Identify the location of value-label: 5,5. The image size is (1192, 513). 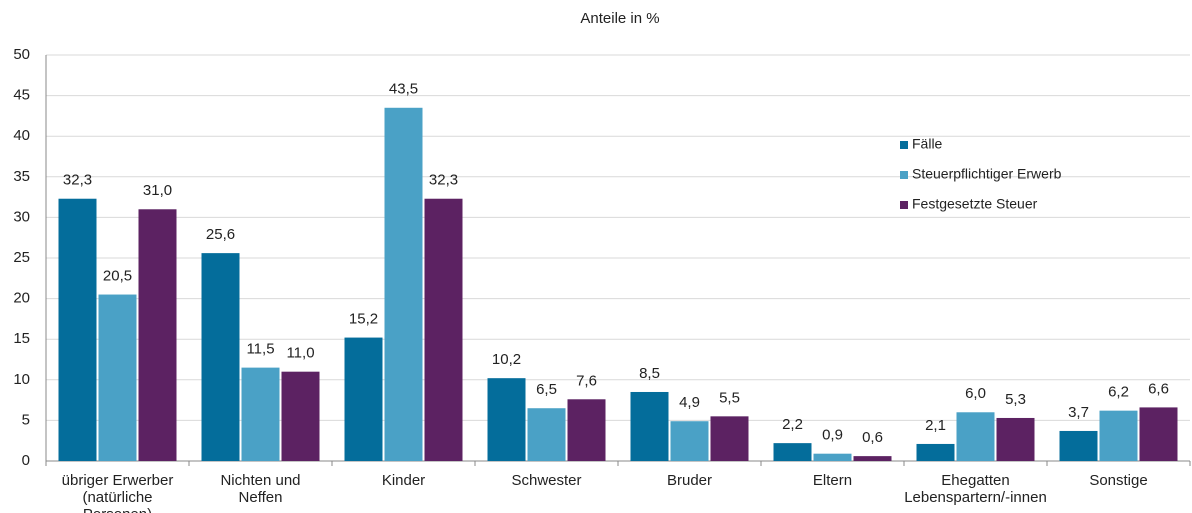
(729, 397).